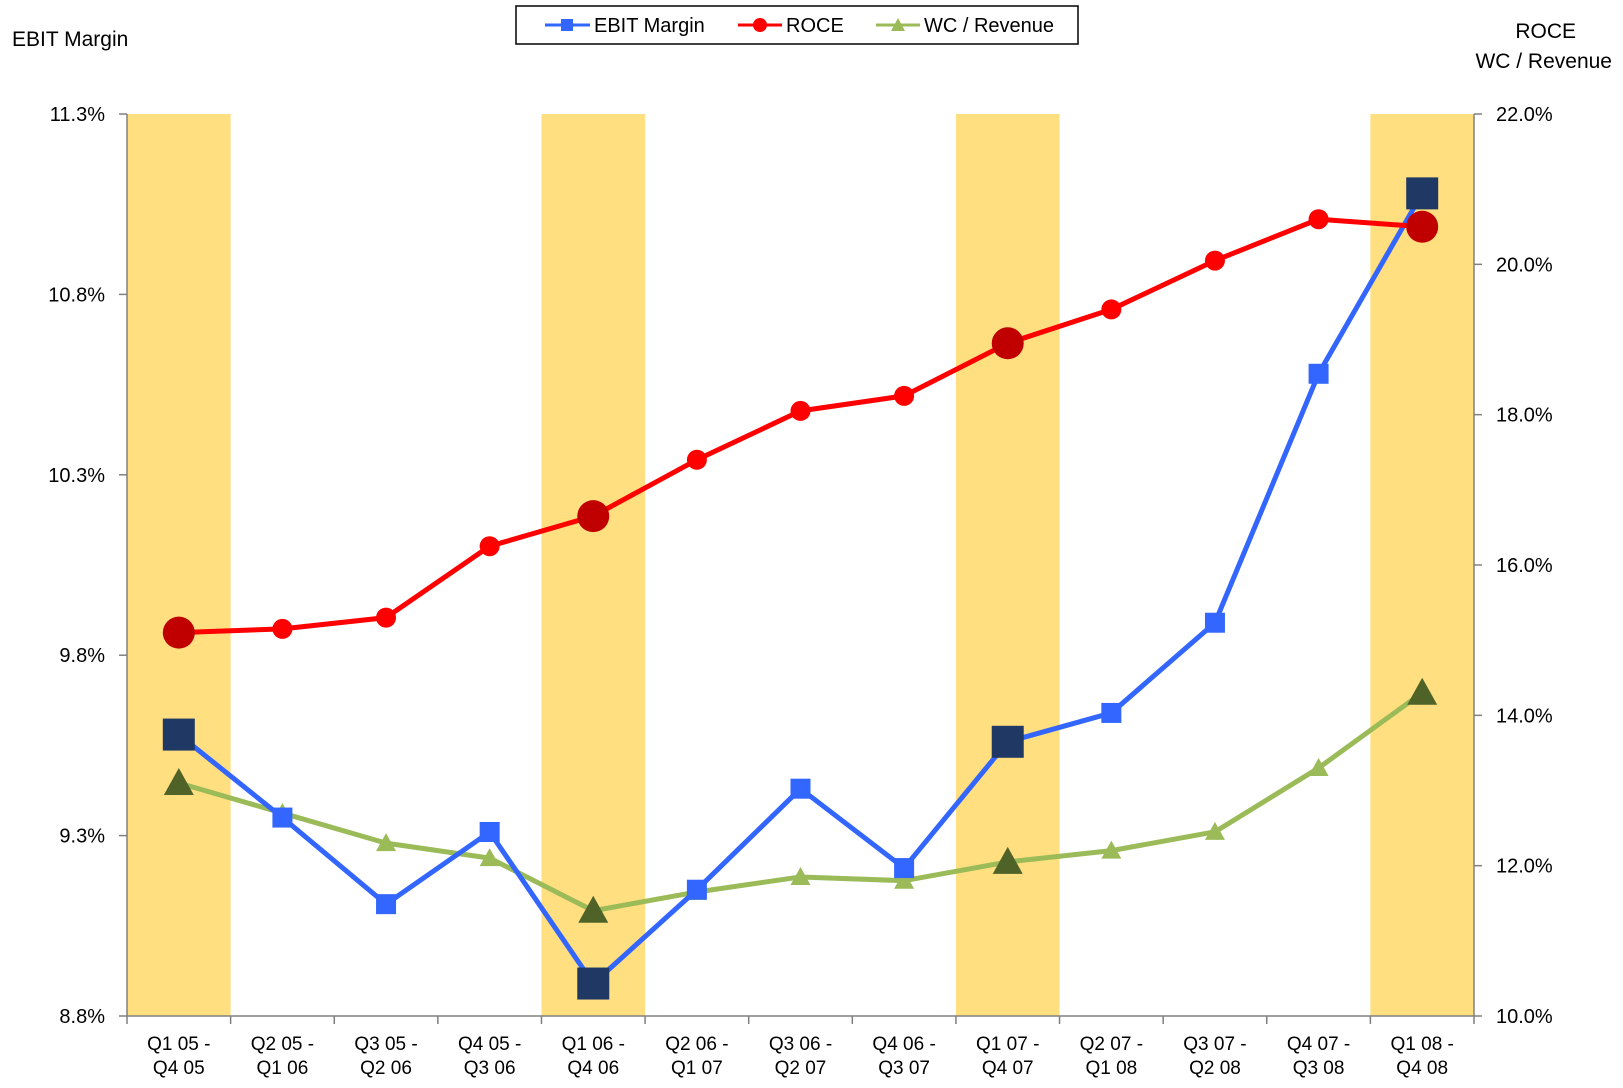 Image resolution: width=1623 pixels, height=1088 pixels. What do you see at coordinates (1524, 416) in the screenshot?
I see `right-axis-tick-label: 18.0%` at bounding box center [1524, 416].